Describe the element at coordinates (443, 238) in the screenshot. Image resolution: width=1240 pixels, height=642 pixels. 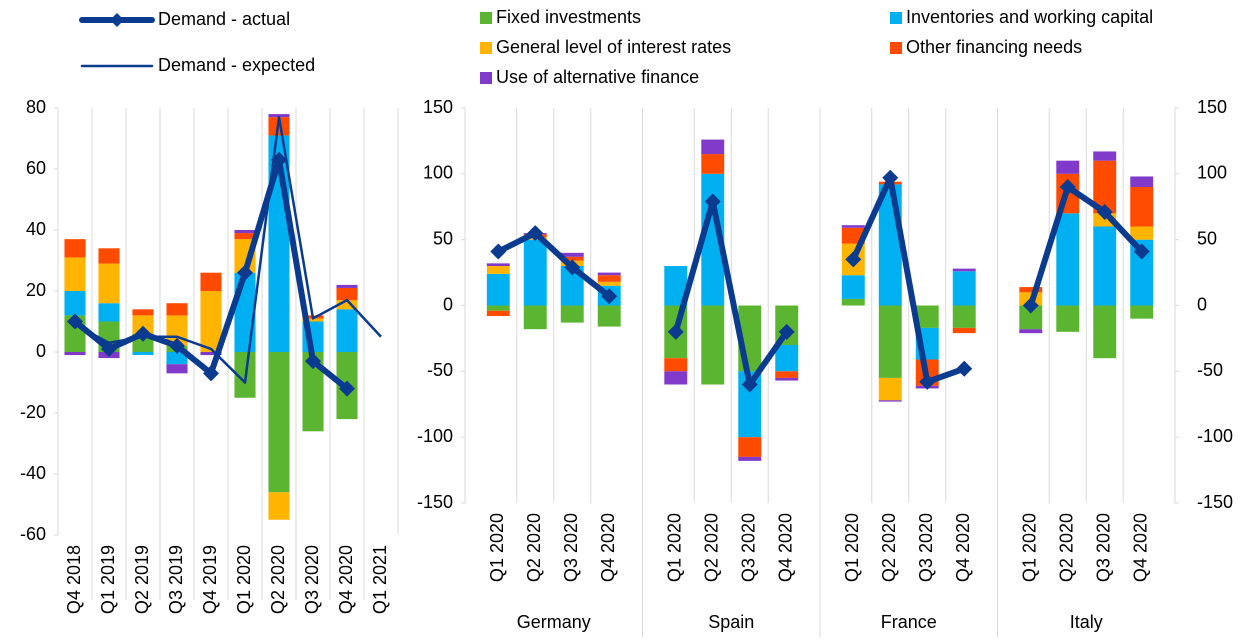
I see `y-tick-label: 50` at that location.